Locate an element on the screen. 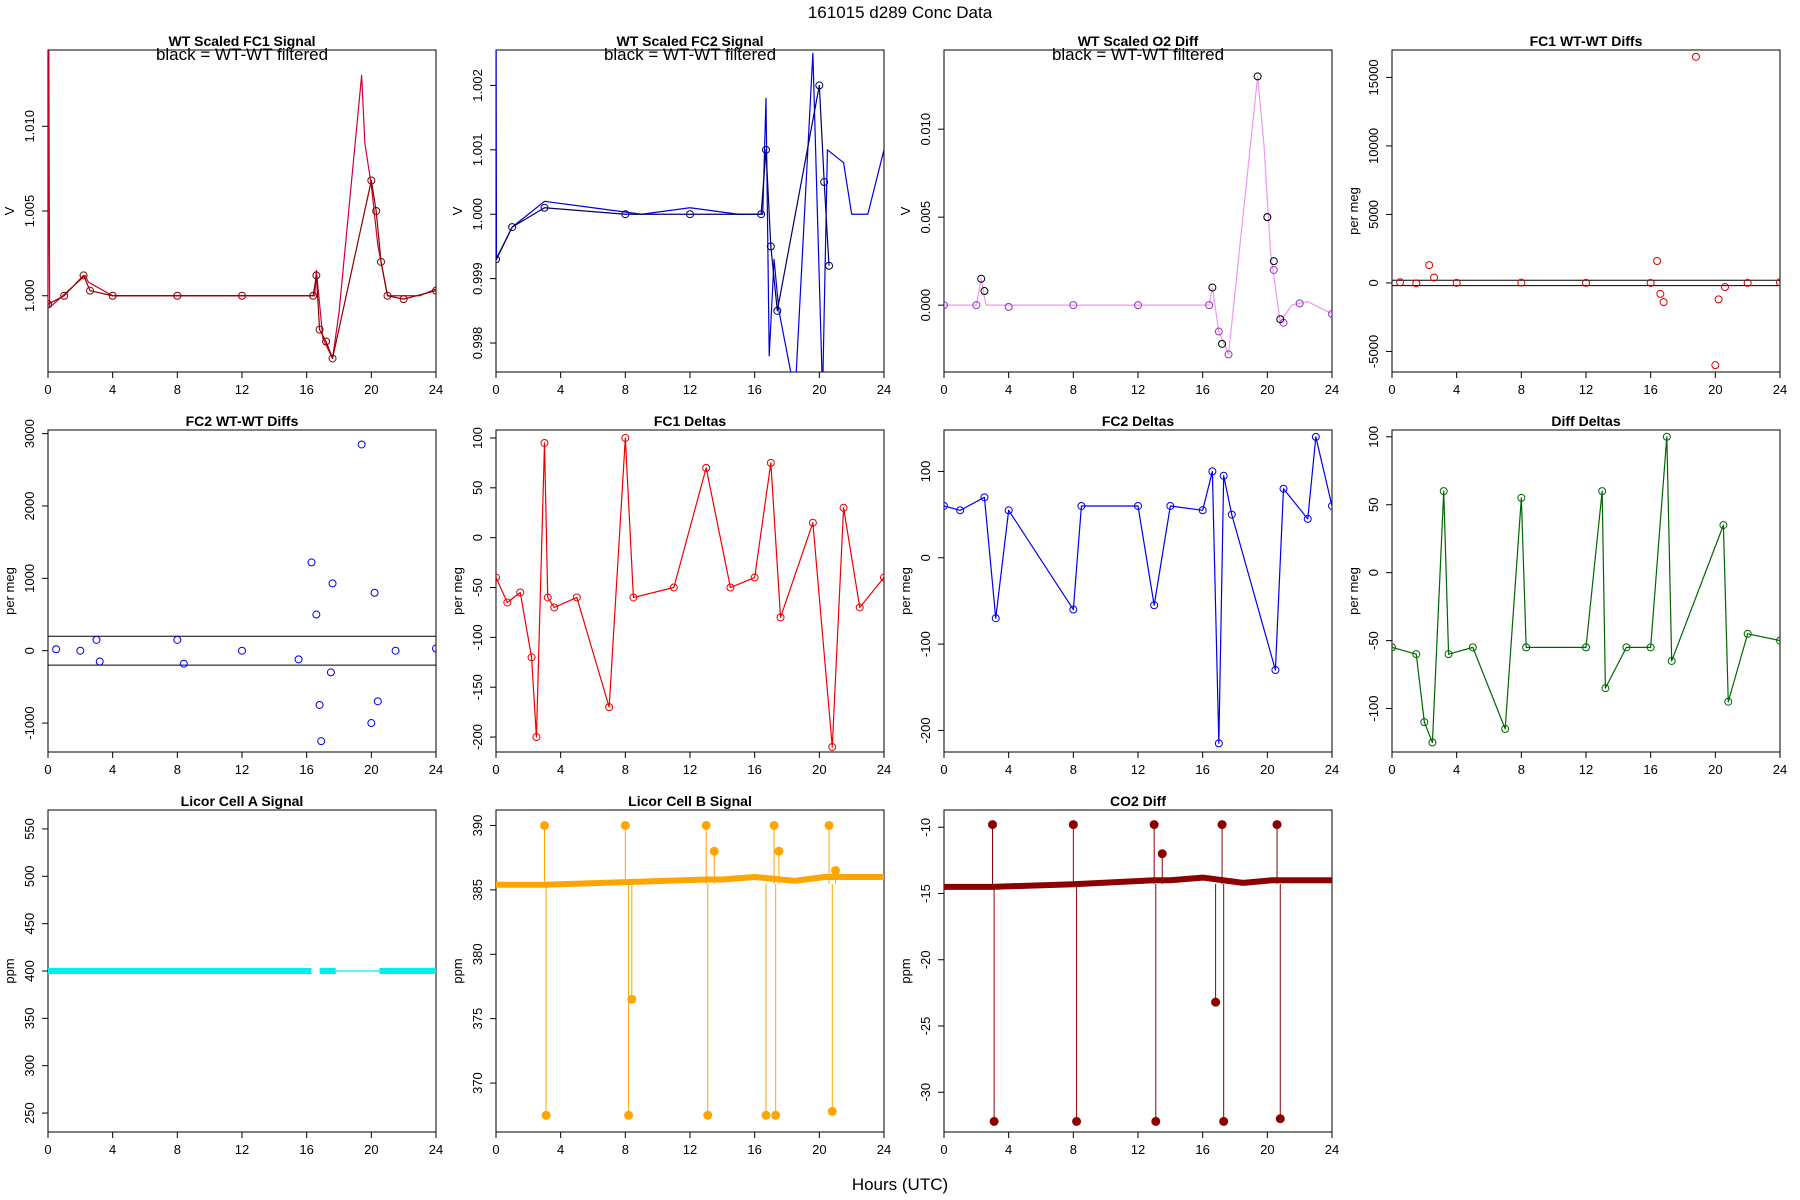 The height and width of the screenshot is (1200, 1800). y-tick-label: 0.999 is located at coordinates (477, 278).